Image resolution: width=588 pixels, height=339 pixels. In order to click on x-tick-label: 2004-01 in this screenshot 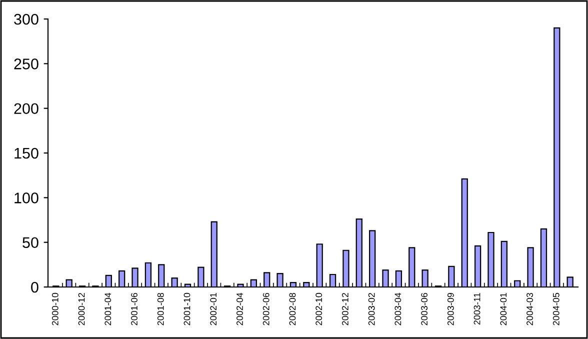, I will do `click(503, 309)`.